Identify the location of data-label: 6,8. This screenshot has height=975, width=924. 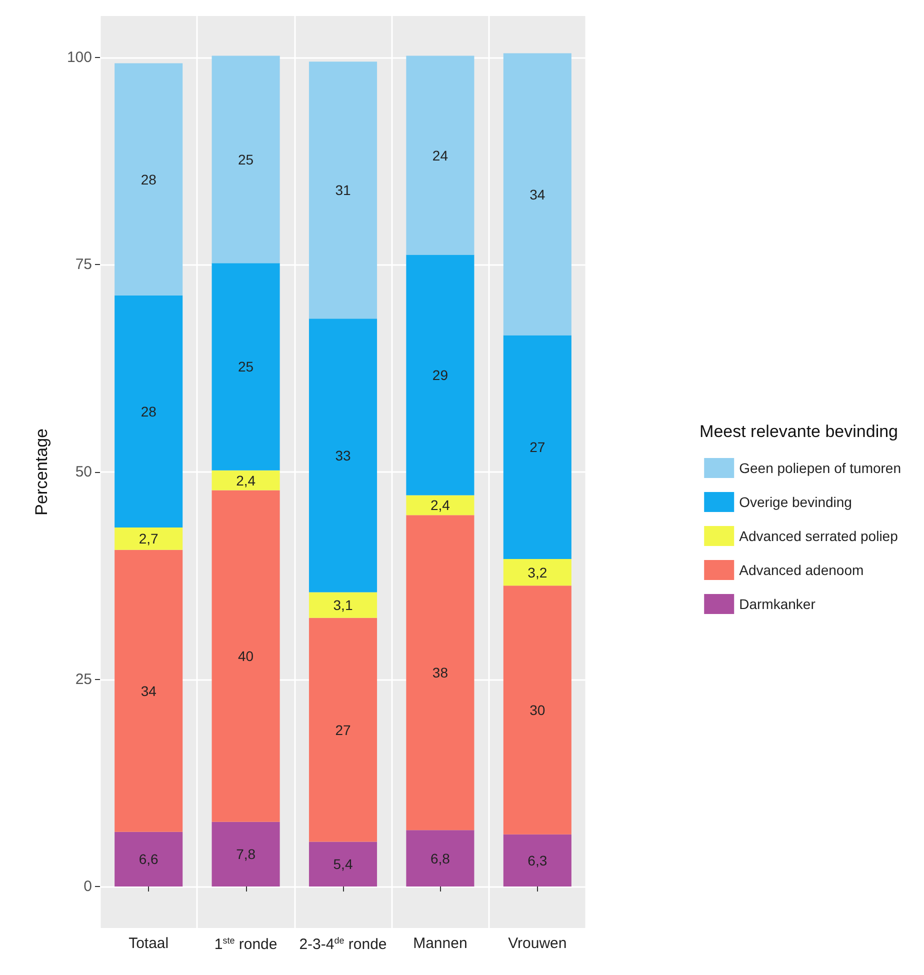
(440, 858).